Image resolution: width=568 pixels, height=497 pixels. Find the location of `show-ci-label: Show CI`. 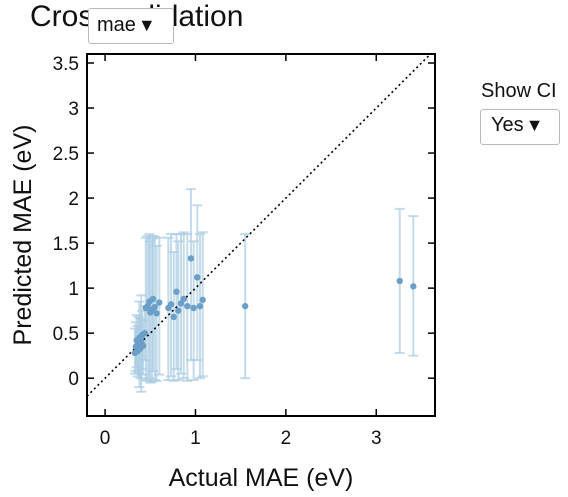

show-ci-label: Show CI is located at coordinates (519, 91).